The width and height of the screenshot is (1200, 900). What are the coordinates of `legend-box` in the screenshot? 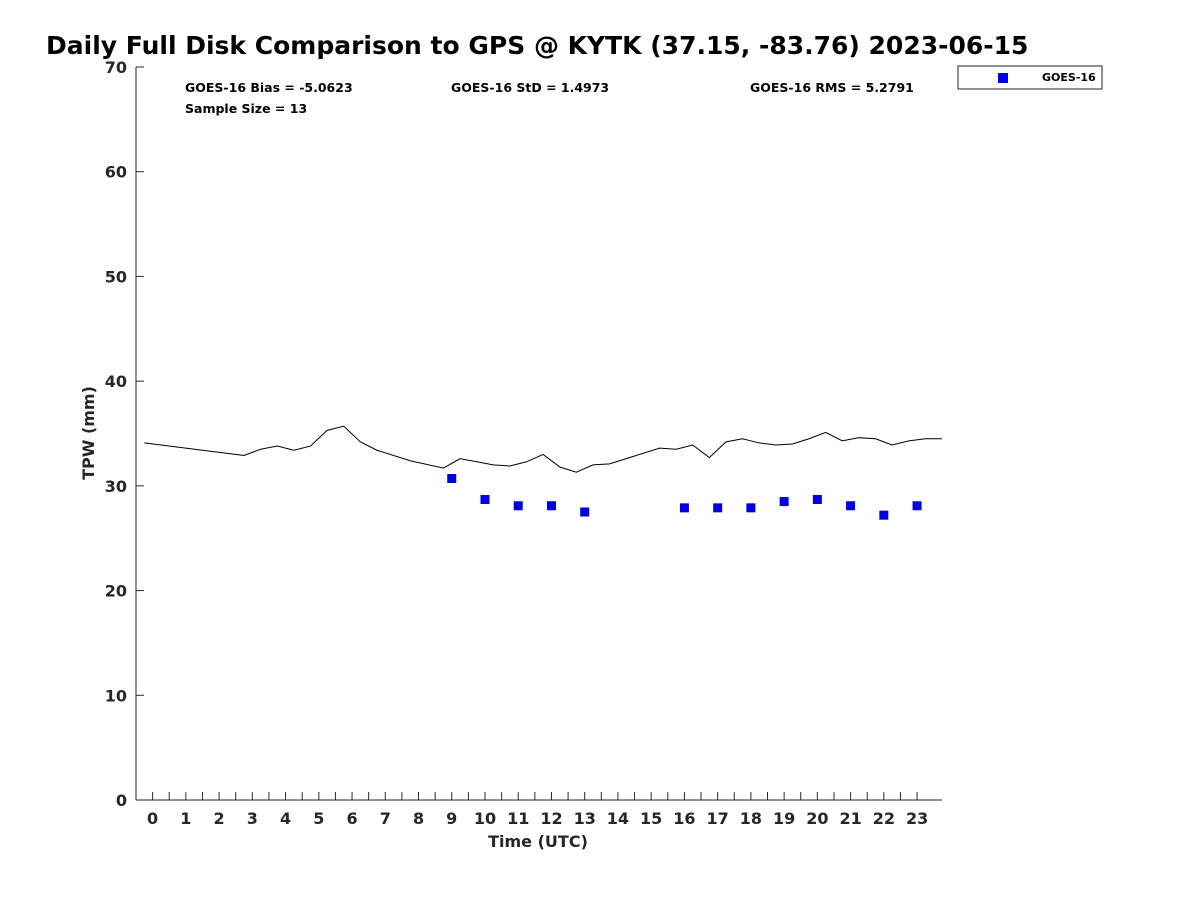 It's located at (1030, 77).